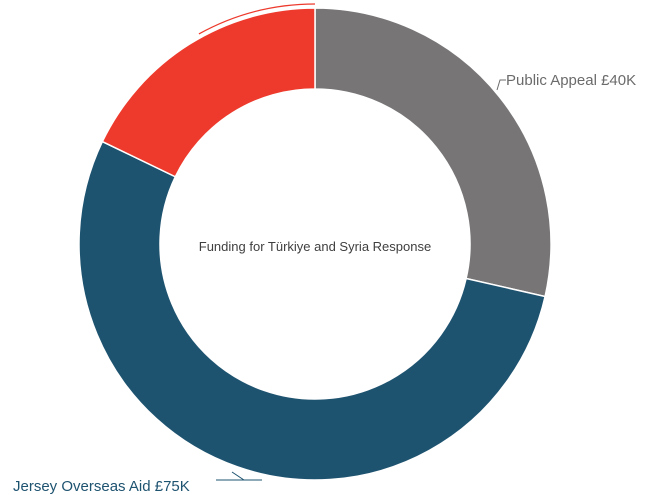 Image resolution: width=662 pixels, height=495 pixels. Describe the element at coordinates (239, 476) in the screenshot. I see `leader-line-jersey-overseas-aid` at that location.